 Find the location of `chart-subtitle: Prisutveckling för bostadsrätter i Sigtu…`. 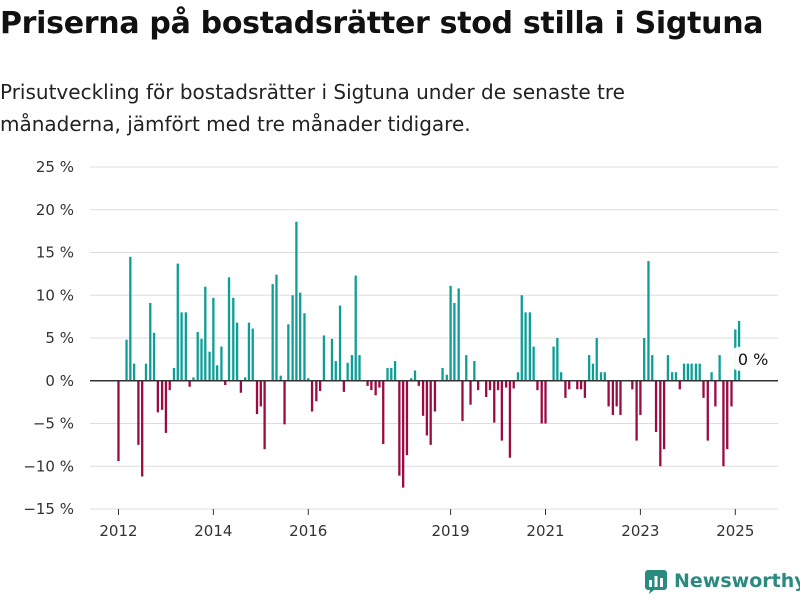

chart-subtitle: Prisutveckling för bostadsrätter i Sigtu… is located at coordinates (312, 108).